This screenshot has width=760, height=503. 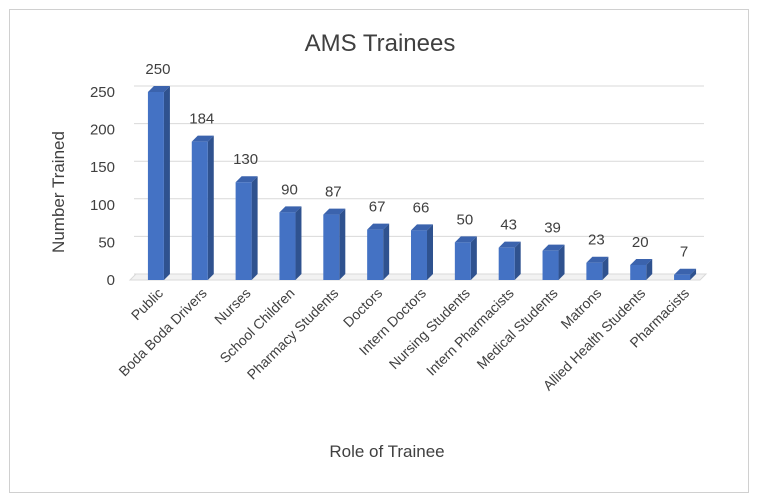 What do you see at coordinates (157, 69) in the screenshot?
I see `data-label: 250` at bounding box center [157, 69].